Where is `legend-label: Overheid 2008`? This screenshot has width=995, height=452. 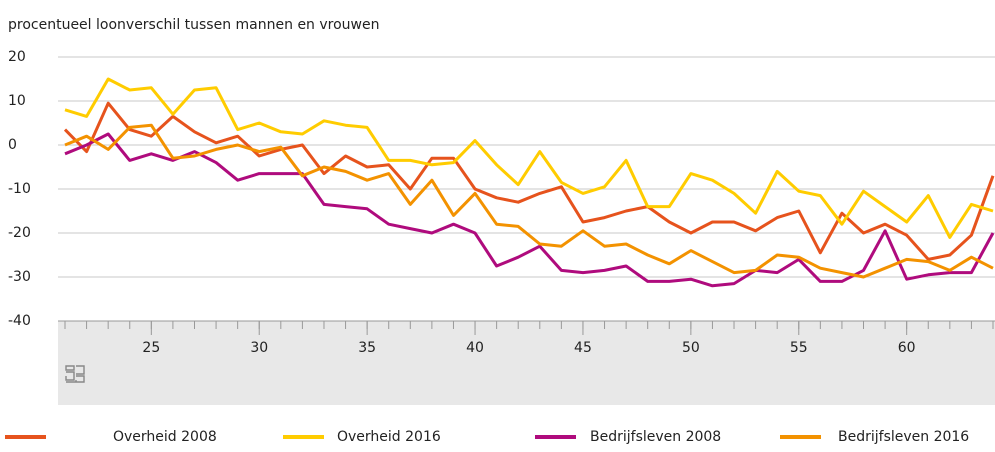 legend-label: Overheid 2008 is located at coordinates (165, 437).